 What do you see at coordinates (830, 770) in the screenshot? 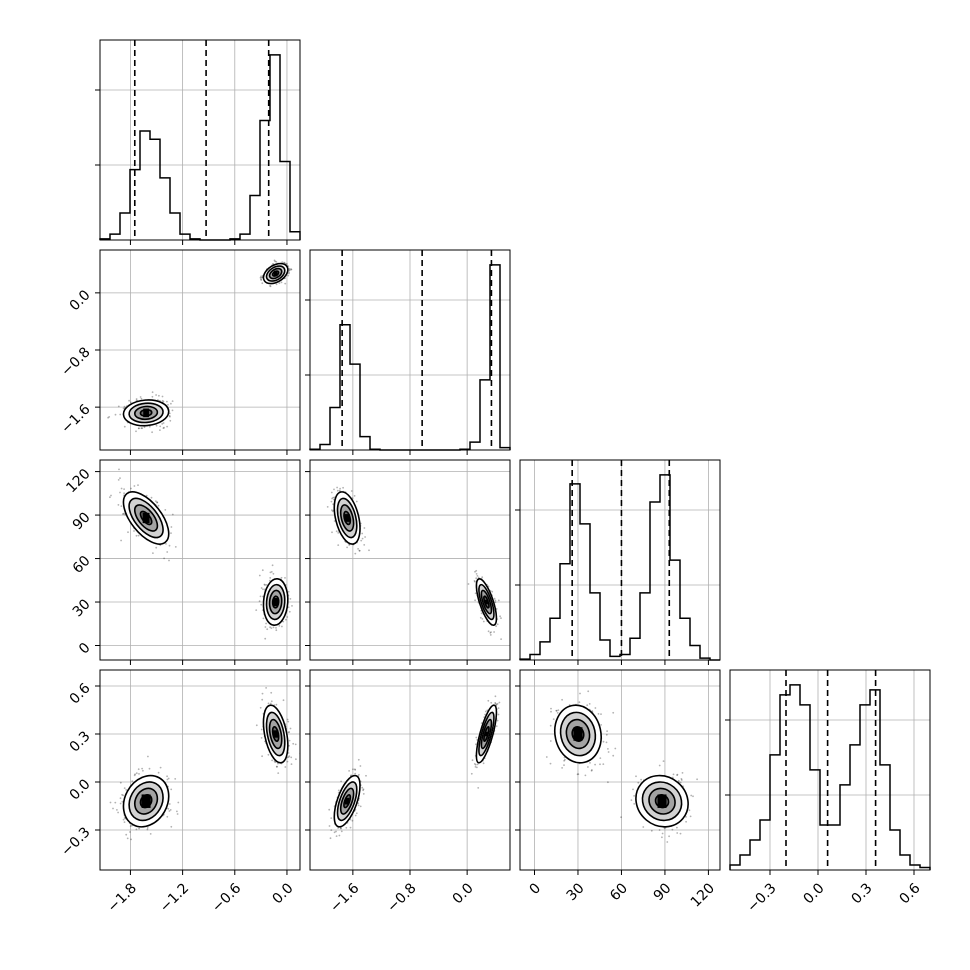
I see `axes-frame` at bounding box center [830, 770].